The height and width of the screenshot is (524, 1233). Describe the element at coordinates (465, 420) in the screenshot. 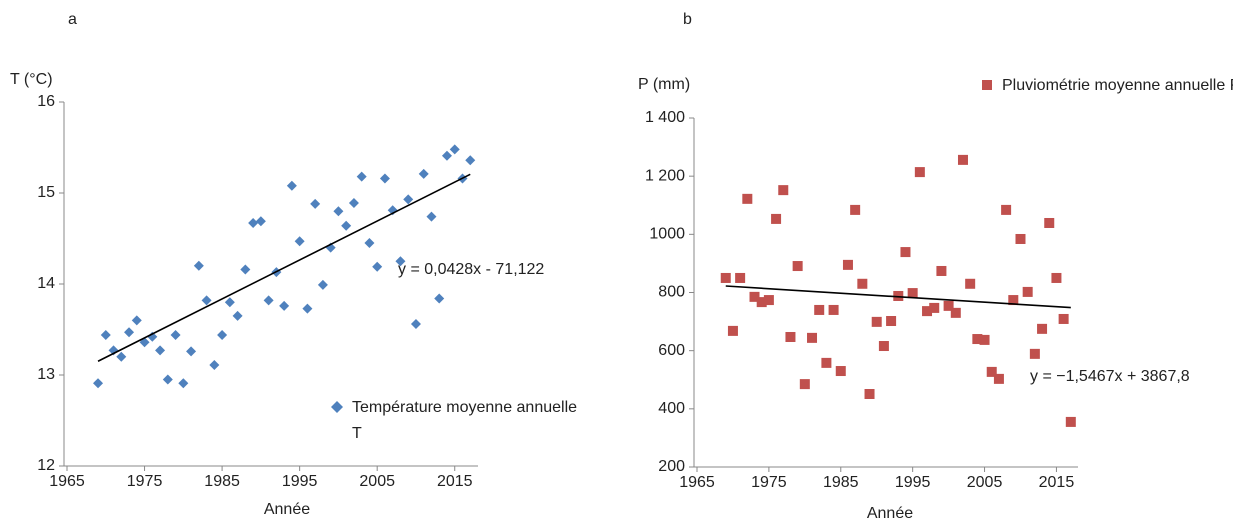

I see `legend-label: Température moyenne annuelle T` at that location.